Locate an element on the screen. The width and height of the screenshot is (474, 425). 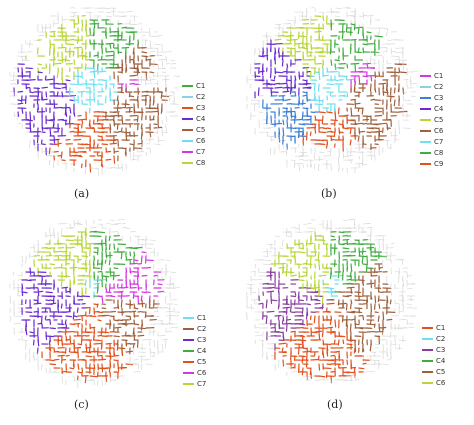
legend-item: C2 is located at coordinates (194, 328).